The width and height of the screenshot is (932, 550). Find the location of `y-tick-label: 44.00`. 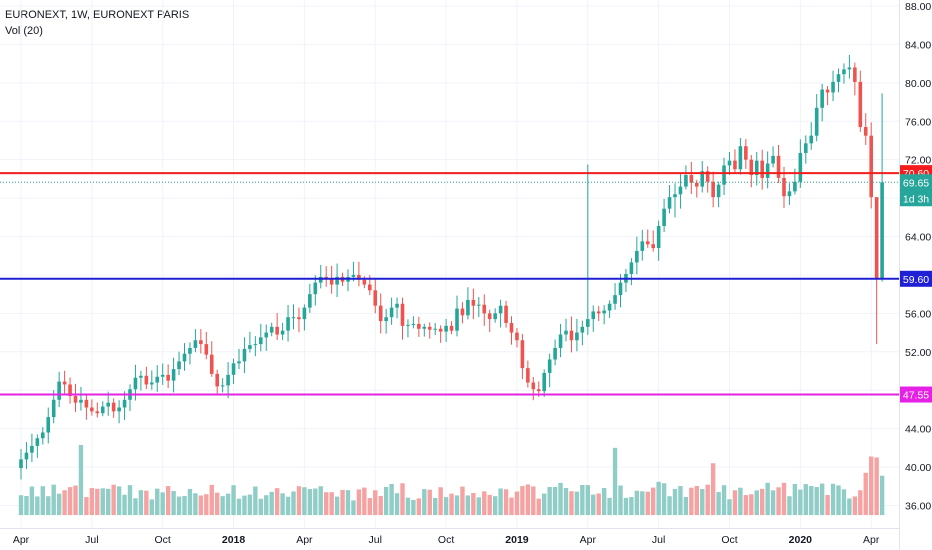

y-tick-label: 44.00 is located at coordinates (918, 430).